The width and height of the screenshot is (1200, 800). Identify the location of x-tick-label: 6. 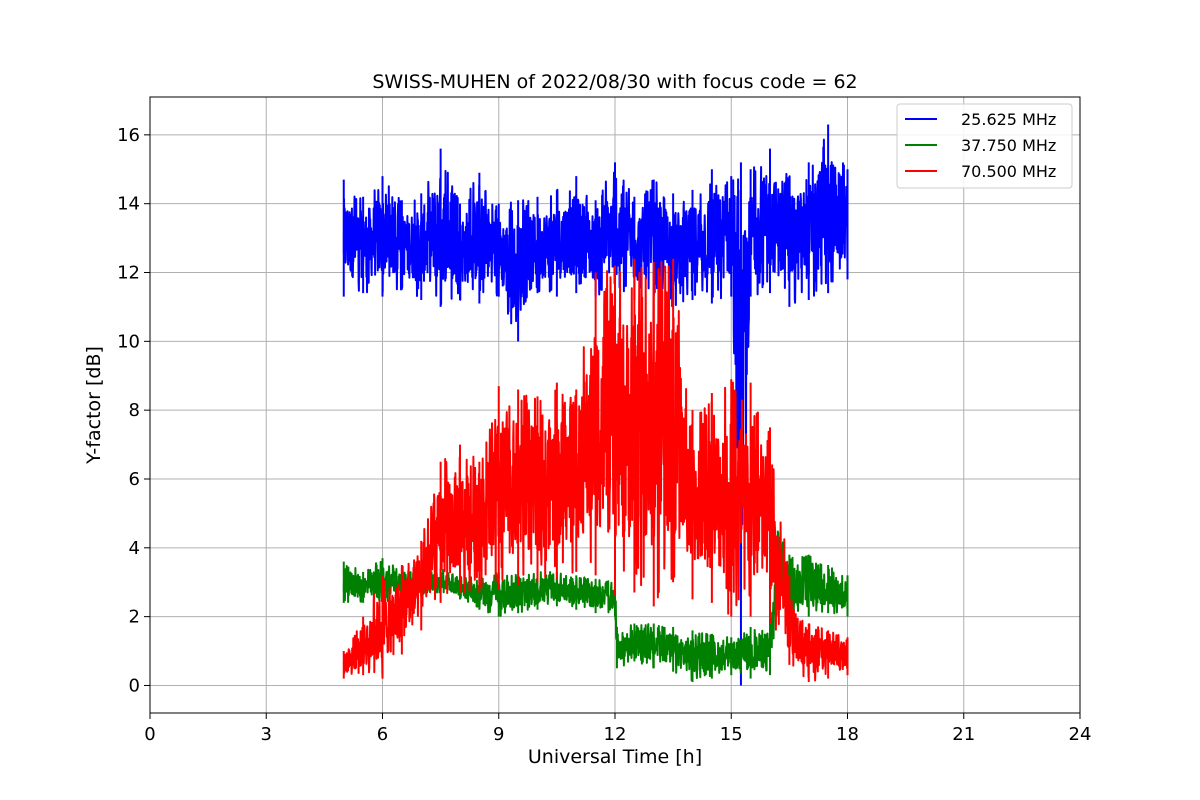
(382, 734).